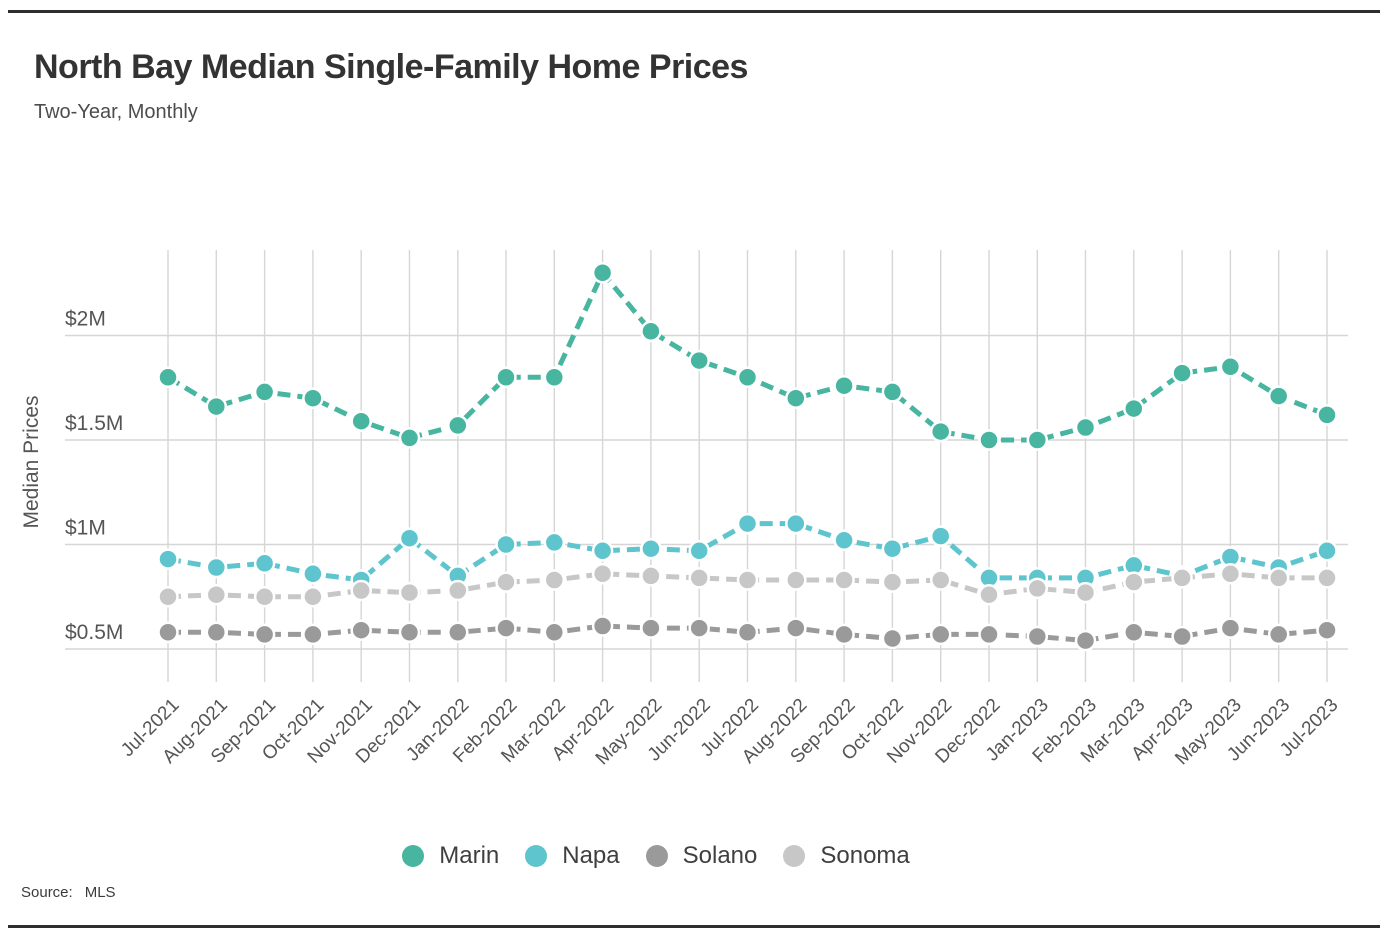 This screenshot has width=1388, height=944. Describe the element at coordinates (794, 856) in the screenshot. I see `legend-dot-sonoma` at that location.